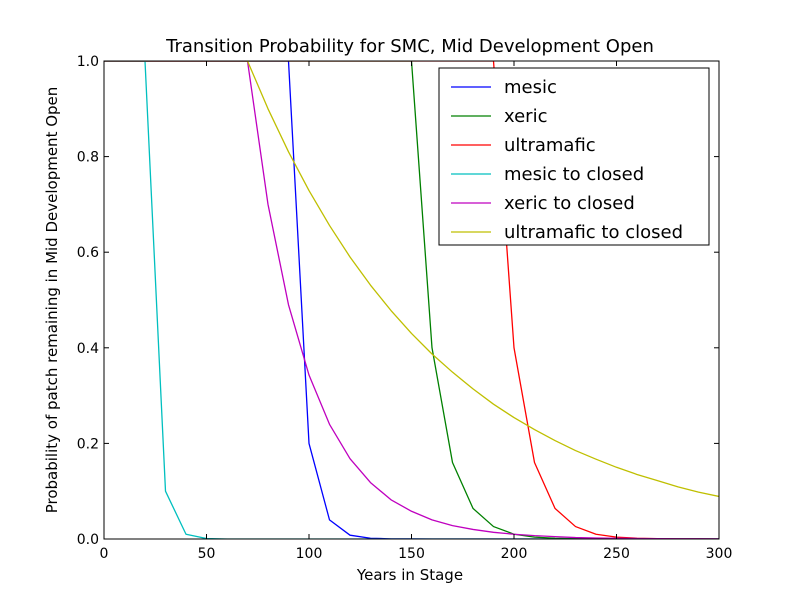  What do you see at coordinates (616, 554) in the screenshot?
I see `x-tick-label: 250` at bounding box center [616, 554].